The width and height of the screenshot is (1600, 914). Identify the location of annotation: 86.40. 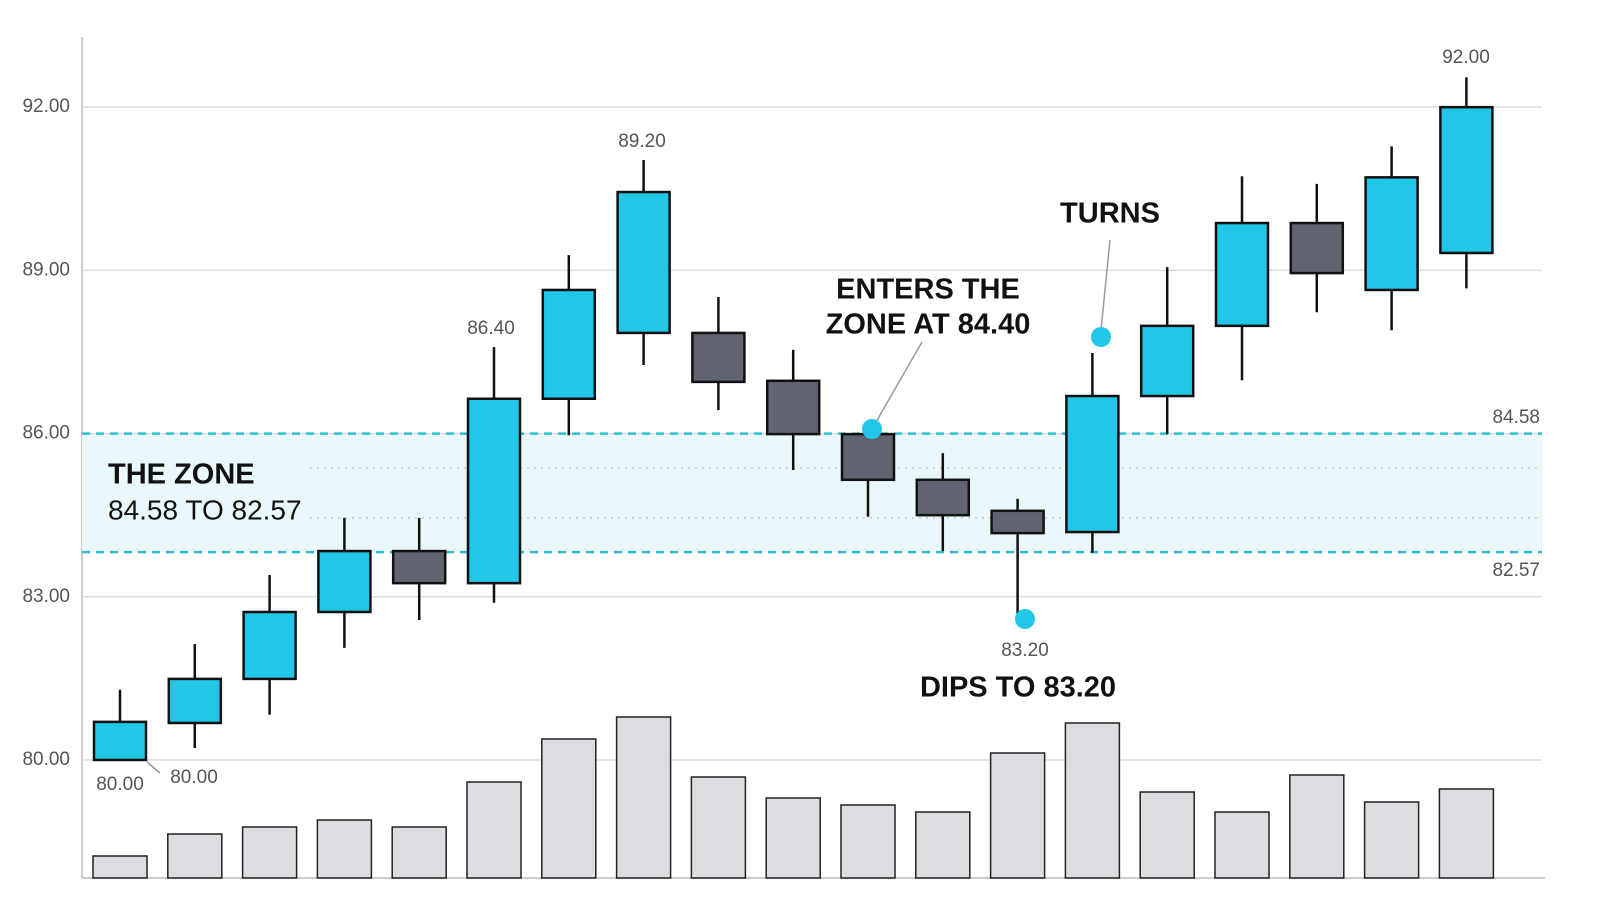
(491, 328).